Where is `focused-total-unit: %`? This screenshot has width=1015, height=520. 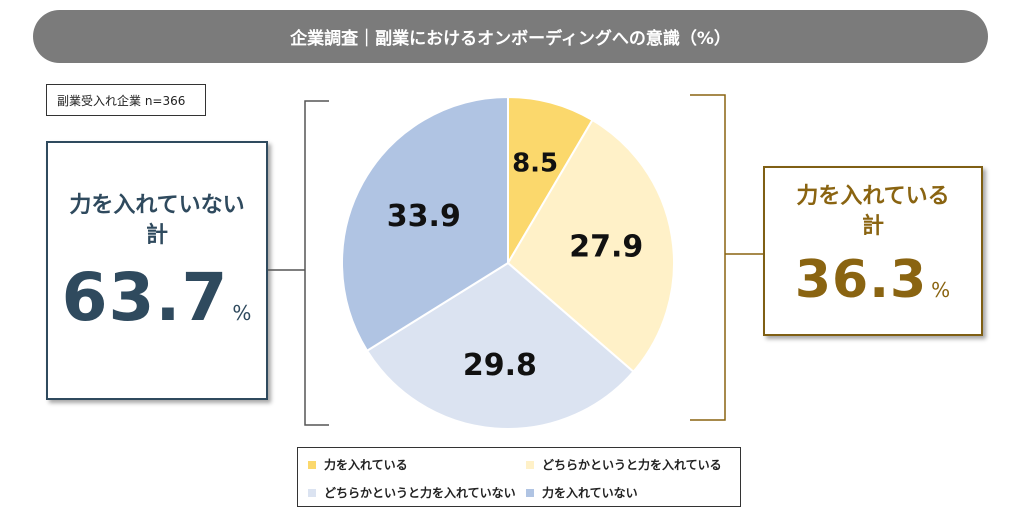 focused-total-unit: % is located at coordinates (941, 290).